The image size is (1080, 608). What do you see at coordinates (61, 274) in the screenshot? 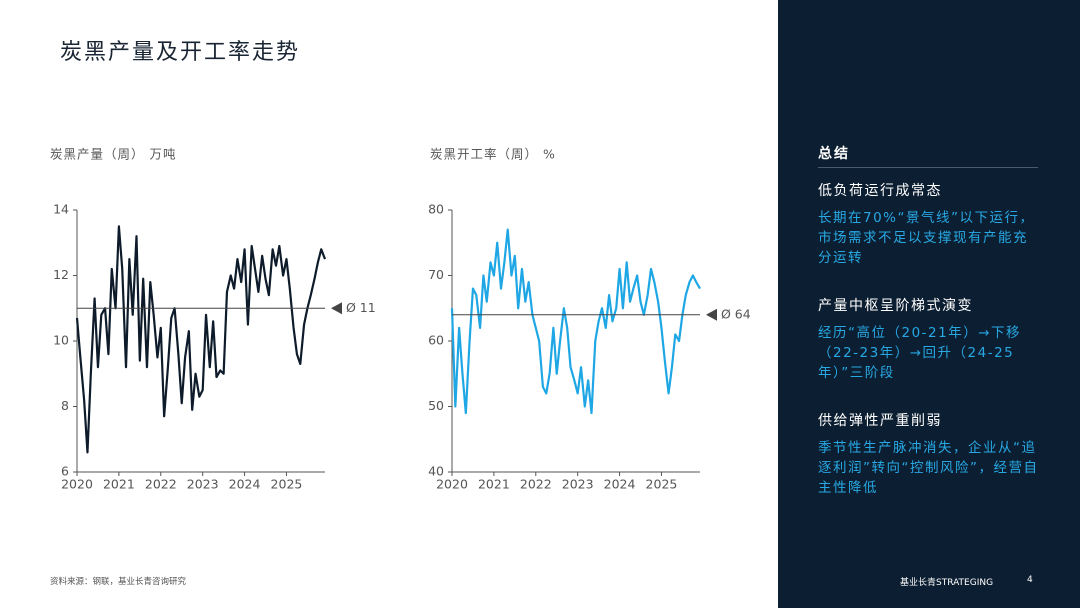
I see `y-tick-label: 12` at bounding box center [61, 274].